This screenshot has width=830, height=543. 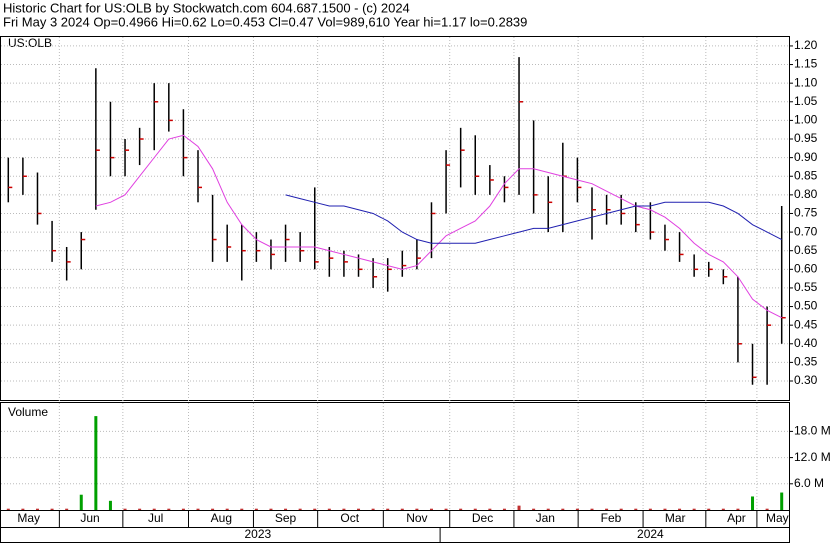 What do you see at coordinates (806, 138) in the screenshot?
I see `y-tick-label: 0.95` at bounding box center [806, 138].